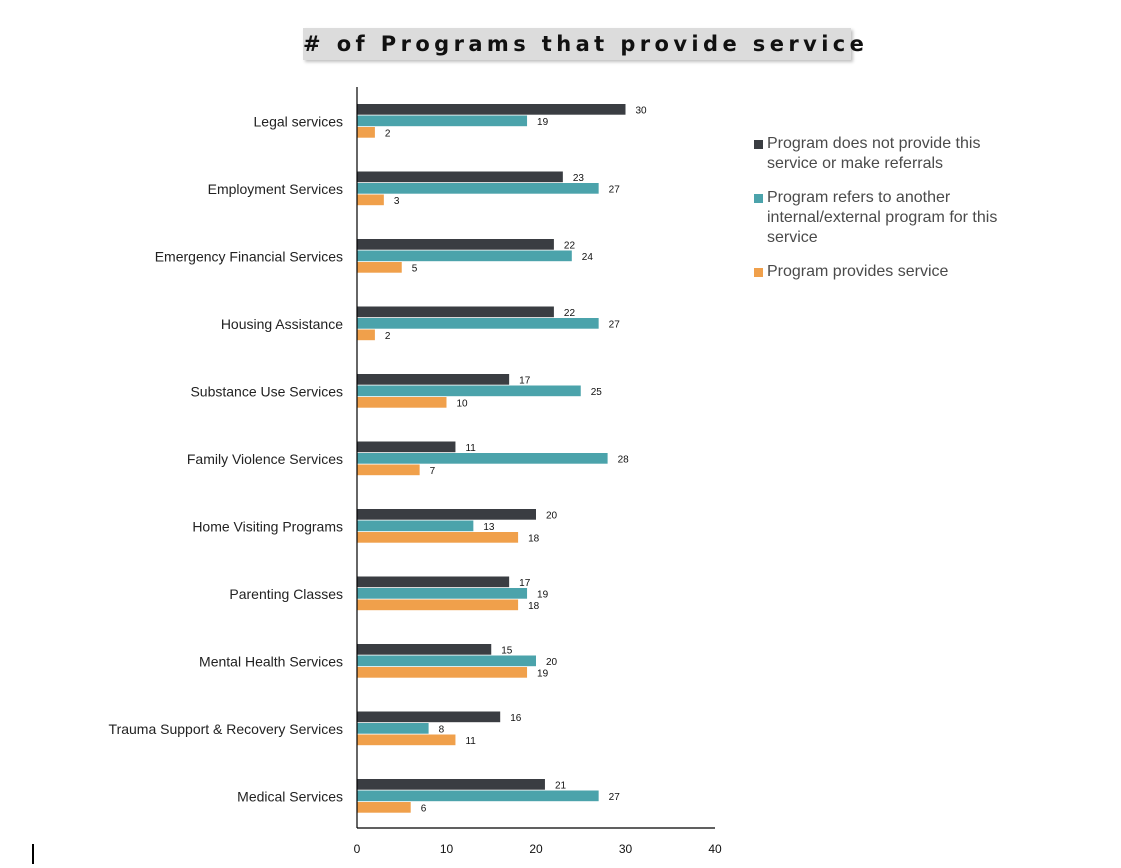  What do you see at coordinates (265, 459) in the screenshot?
I see `category-label: Family Violence Services` at bounding box center [265, 459].